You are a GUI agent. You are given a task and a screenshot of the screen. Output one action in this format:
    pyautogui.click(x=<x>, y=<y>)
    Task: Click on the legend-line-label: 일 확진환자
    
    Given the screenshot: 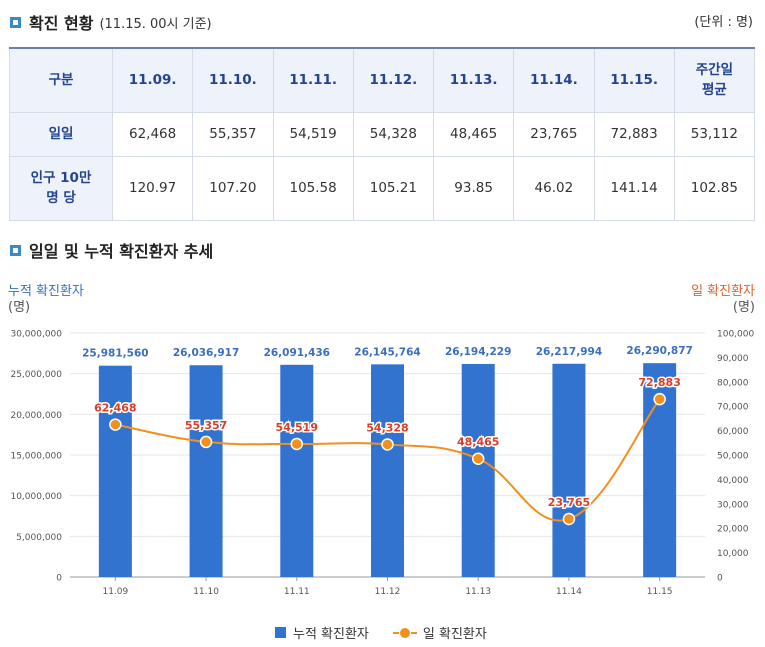 What is the action you would take?
    pyautogui.click(x=454, y=634)
    